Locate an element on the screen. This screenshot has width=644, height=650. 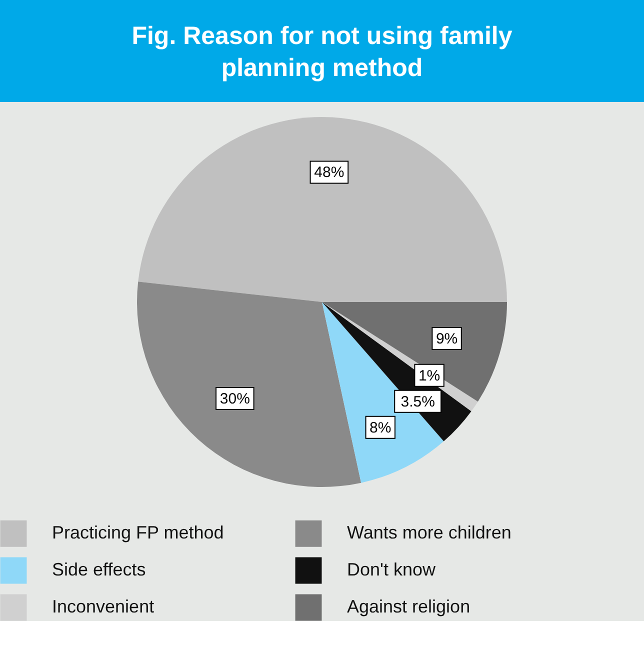
data-label: 1% is located at coordinates (429, 375).